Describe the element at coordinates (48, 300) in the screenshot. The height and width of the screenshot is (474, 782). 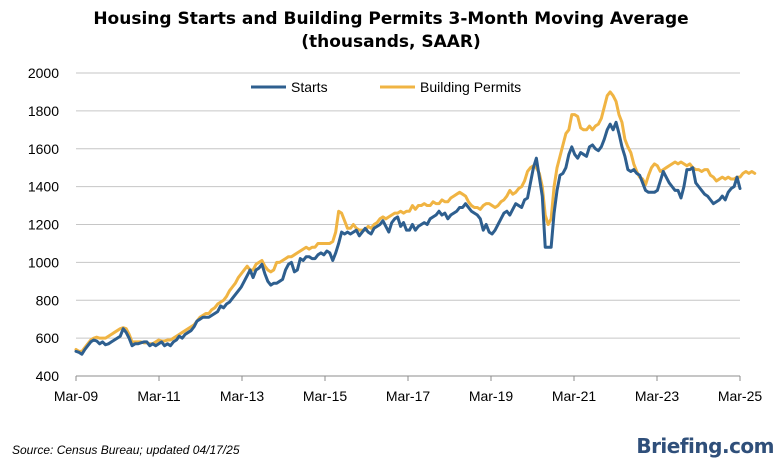
I see `y-tick-label: 800` at that location.